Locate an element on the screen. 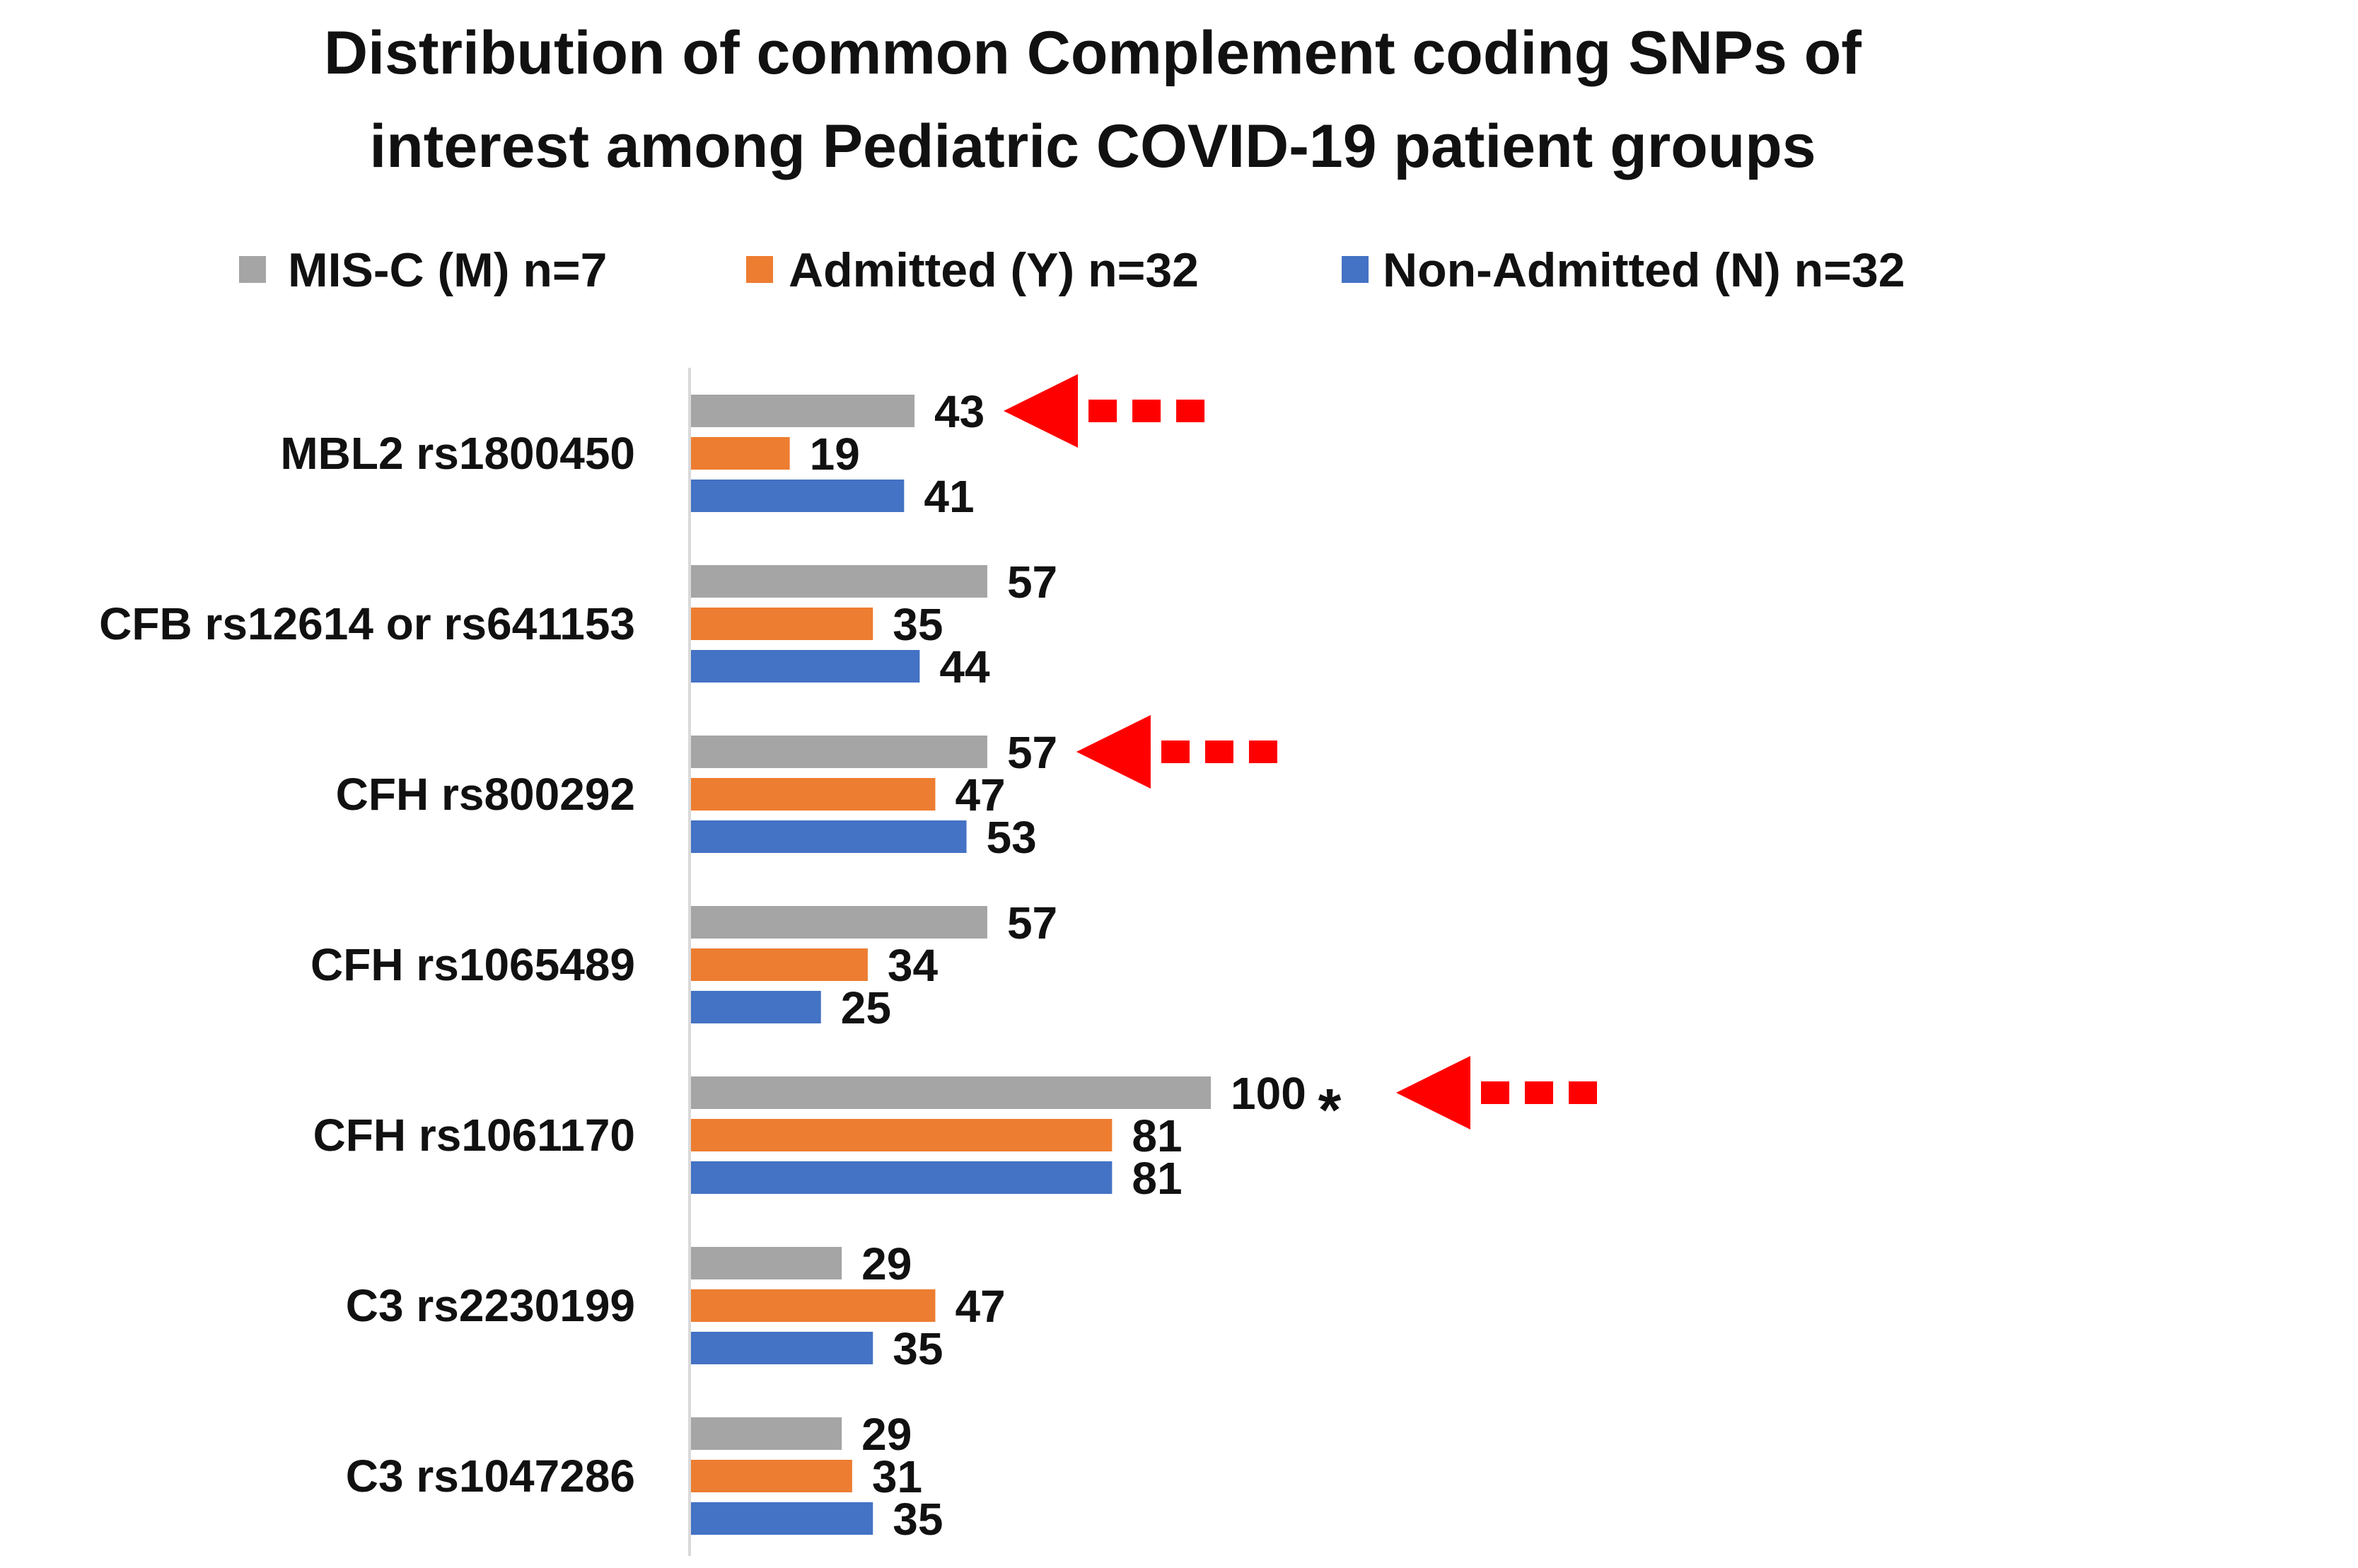 The width and height of the screenshot is (2358, 1568). red-dashed-arrow-icon-mbl2-rs1800450 is located at coordinates (1104, 411).